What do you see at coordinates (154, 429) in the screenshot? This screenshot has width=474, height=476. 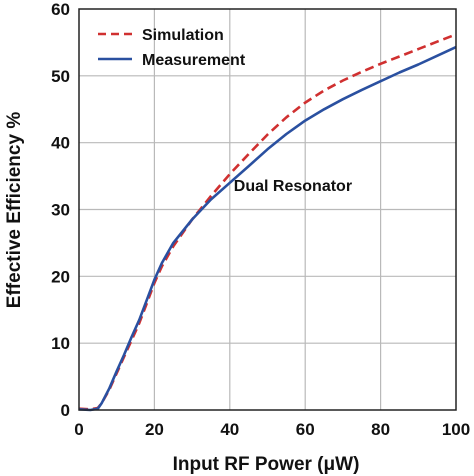 I see `x-tick-label: 20` at bounding box center [154, 429].